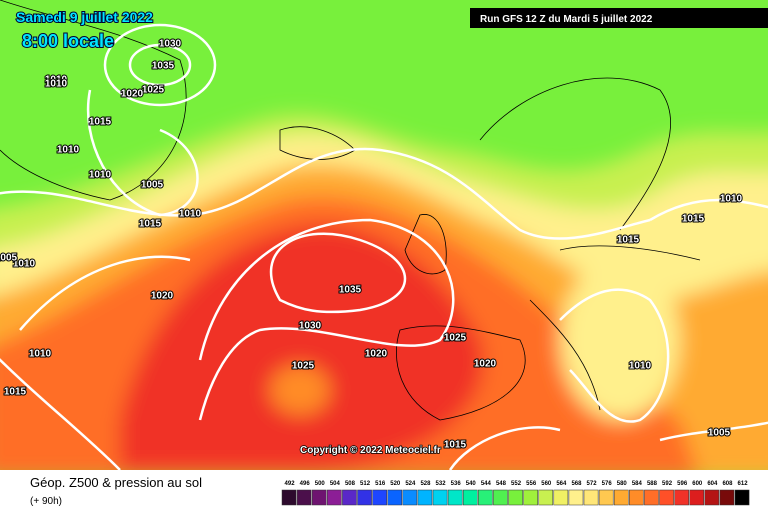 The image size is (768, 517). What do you see at coordinates (546, 484) in the screenshot?
I see `legend-label: 560` at bounding box center [546, 484].